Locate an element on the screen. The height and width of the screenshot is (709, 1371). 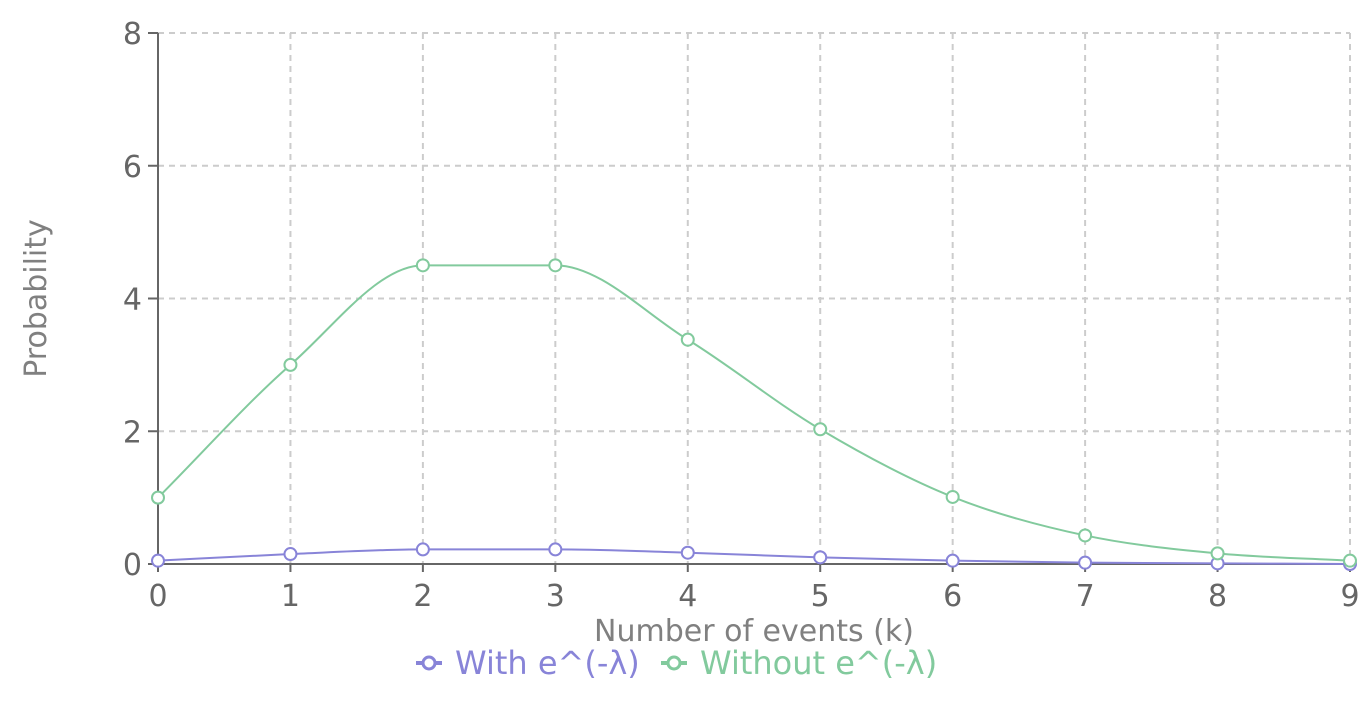
y-tick-label: 8 is located at coordinates (132, 34).